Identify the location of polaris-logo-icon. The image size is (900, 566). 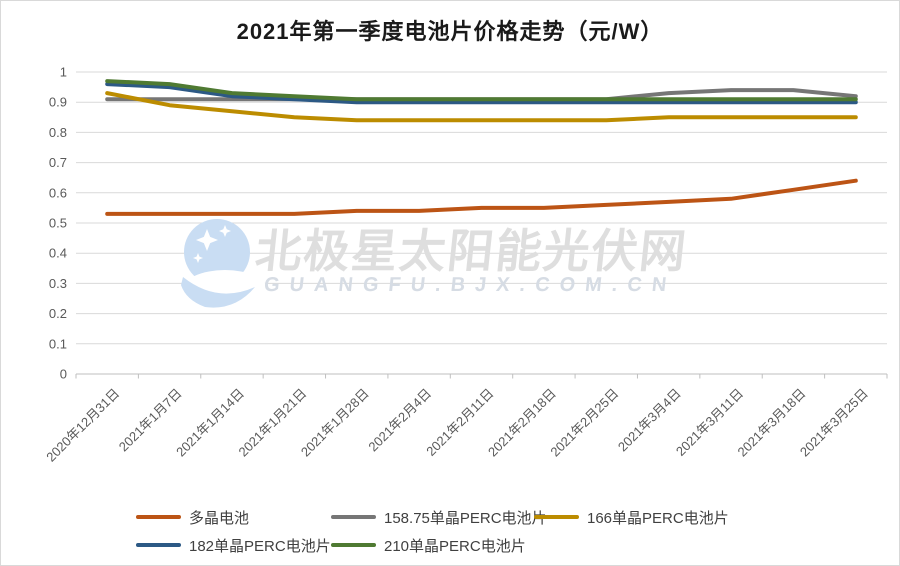
(217, 252).